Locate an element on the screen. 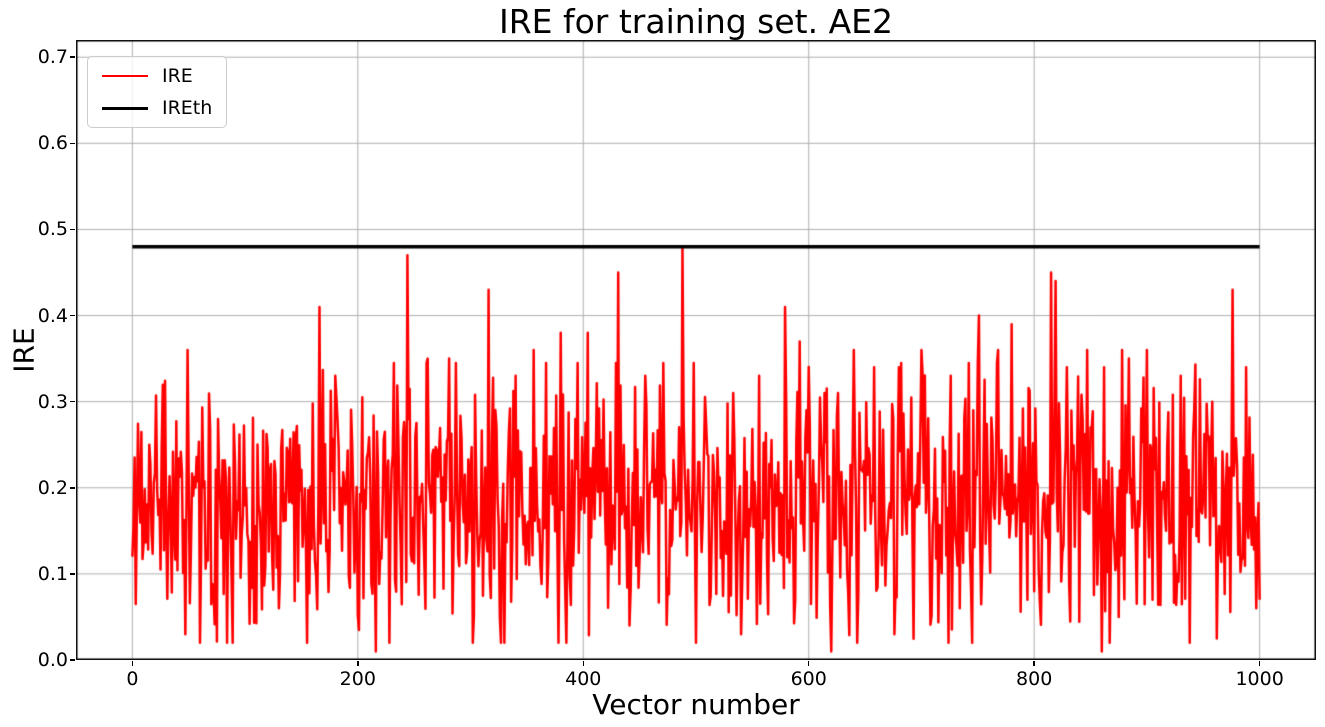 The height and width of the screenshot is (727, 1325). x-tick-label: 200 is located at coordinates (357, 679).